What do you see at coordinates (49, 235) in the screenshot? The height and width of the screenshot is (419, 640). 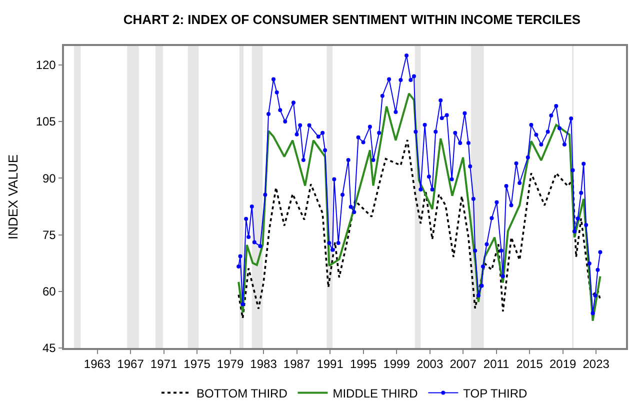 I see `y-tick-label: 75` at bounding box center [49, 235].